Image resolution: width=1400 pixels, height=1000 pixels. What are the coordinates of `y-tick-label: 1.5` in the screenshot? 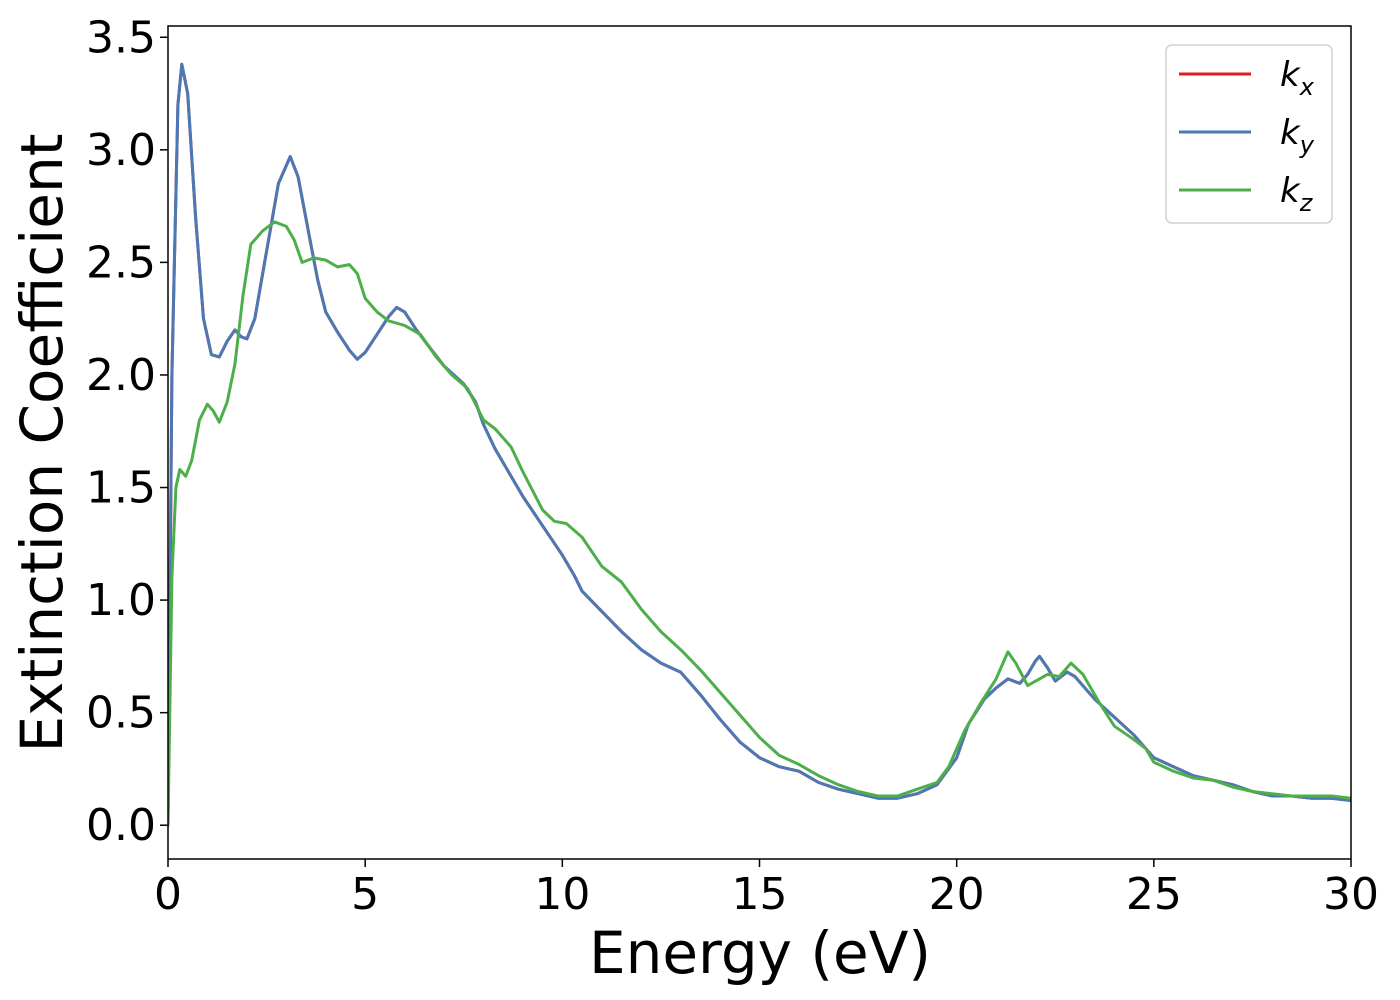 It's located at (121, 488).